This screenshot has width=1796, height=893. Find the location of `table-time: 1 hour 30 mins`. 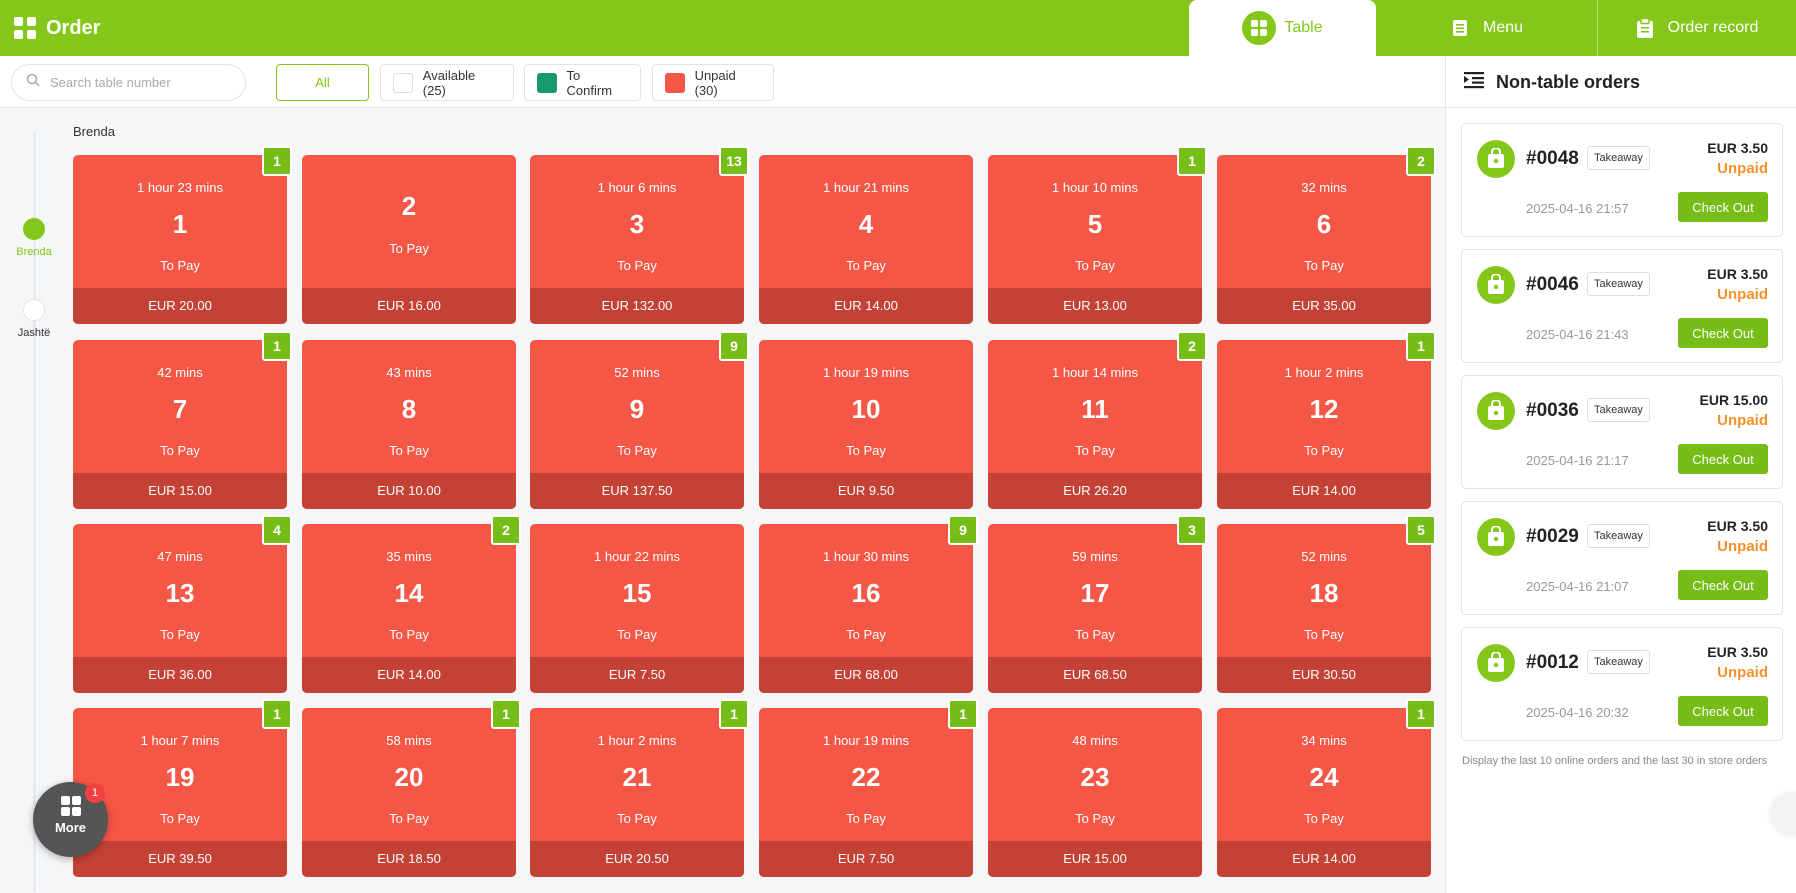

table-time: 1 hour 30 mins is located at coordinates (866, 556).